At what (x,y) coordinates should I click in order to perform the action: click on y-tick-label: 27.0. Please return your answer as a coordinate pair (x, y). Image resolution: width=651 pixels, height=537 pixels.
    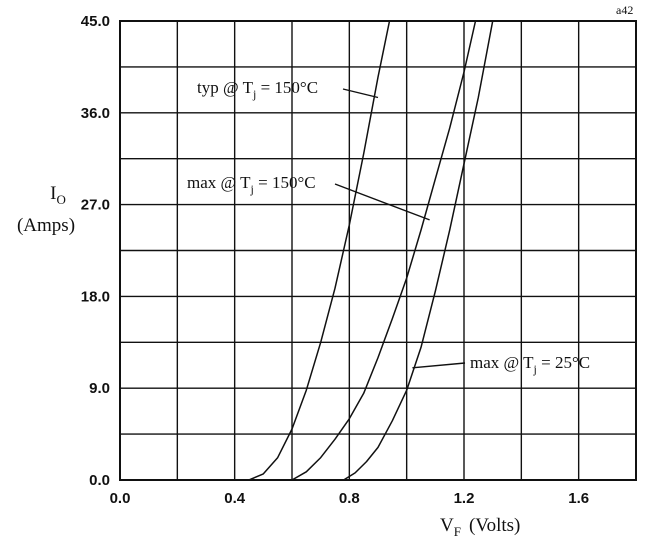
    Looking at the image, I should click on (95, 205).